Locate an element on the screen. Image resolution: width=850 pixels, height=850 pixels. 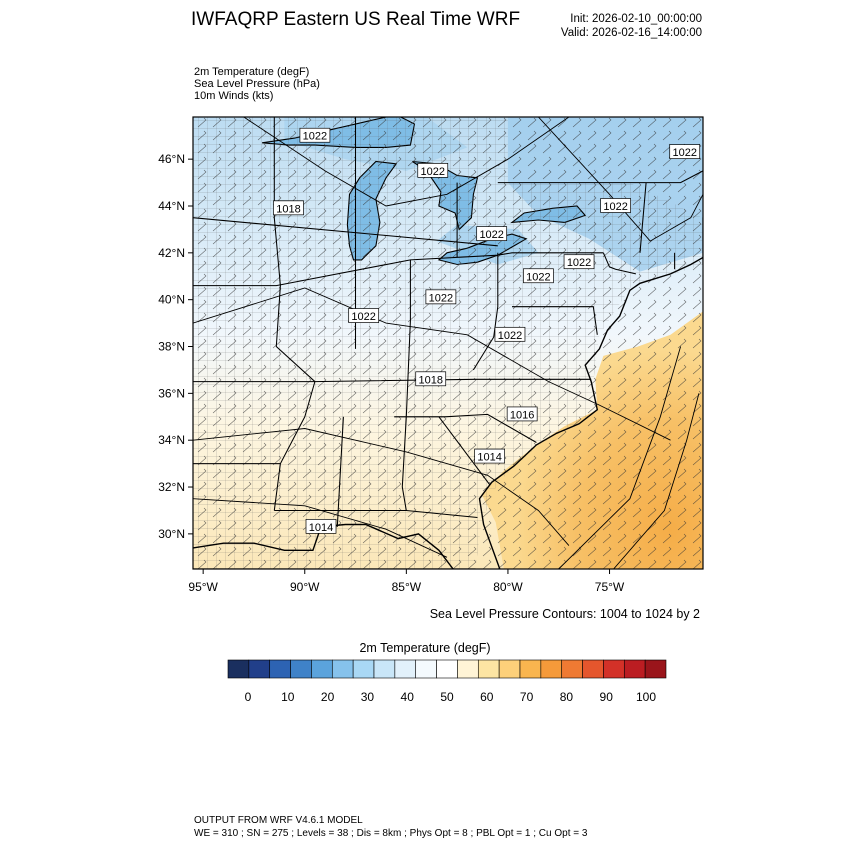
map-title: IWFAQRP Eastern US Real Time WRF is located at coordinates (356, 19).